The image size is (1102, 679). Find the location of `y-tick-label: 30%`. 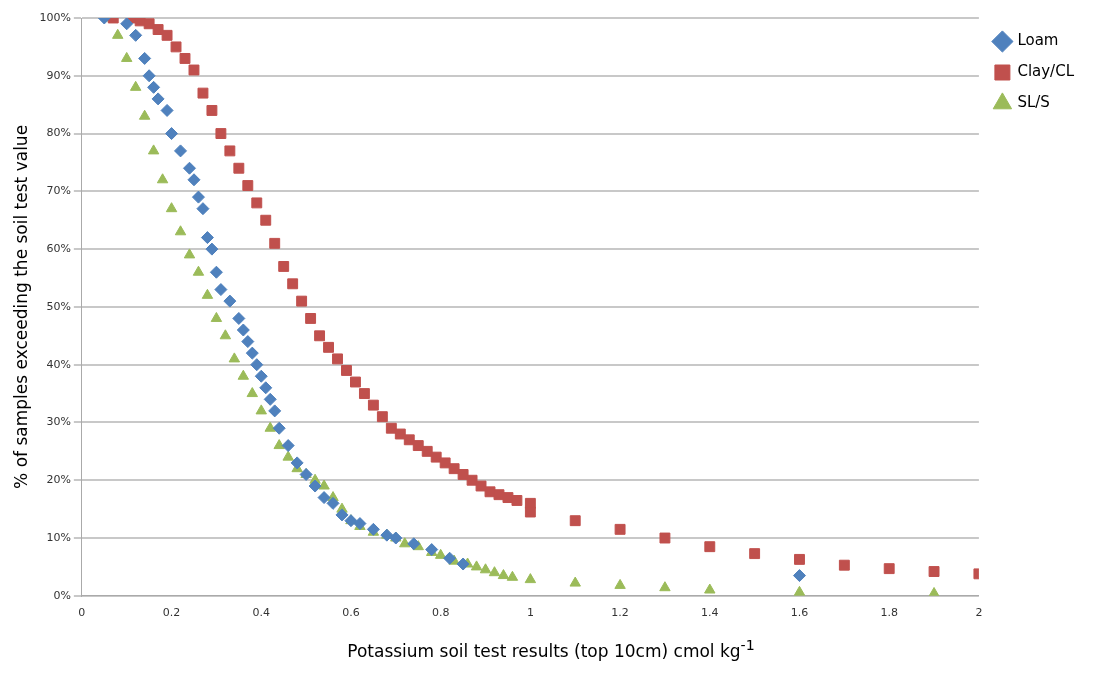

y-tick-label: 30% is located at coordinates (58, 422).